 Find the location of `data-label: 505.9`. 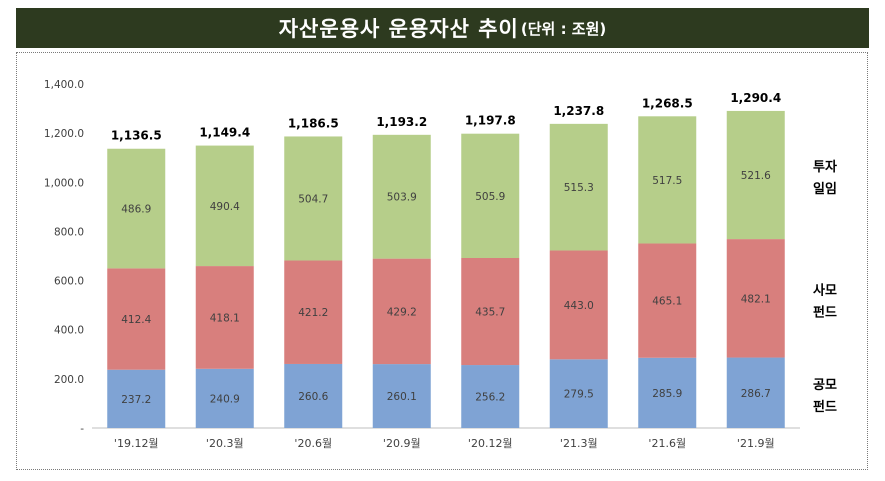

data-label: 505.9 is located at coordinates (490, 197).